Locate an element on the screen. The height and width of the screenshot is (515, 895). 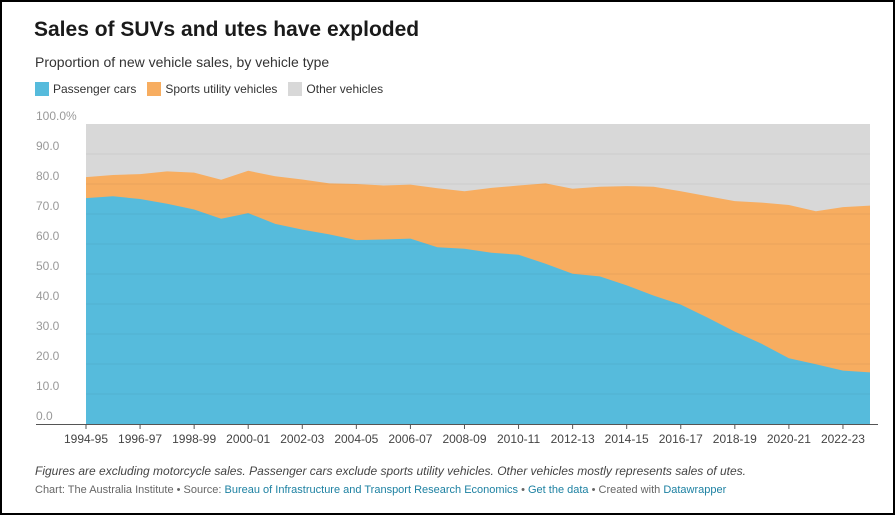
chart-title: Sales of SUVs and utes have exploded is located at coordinates (227, 29).